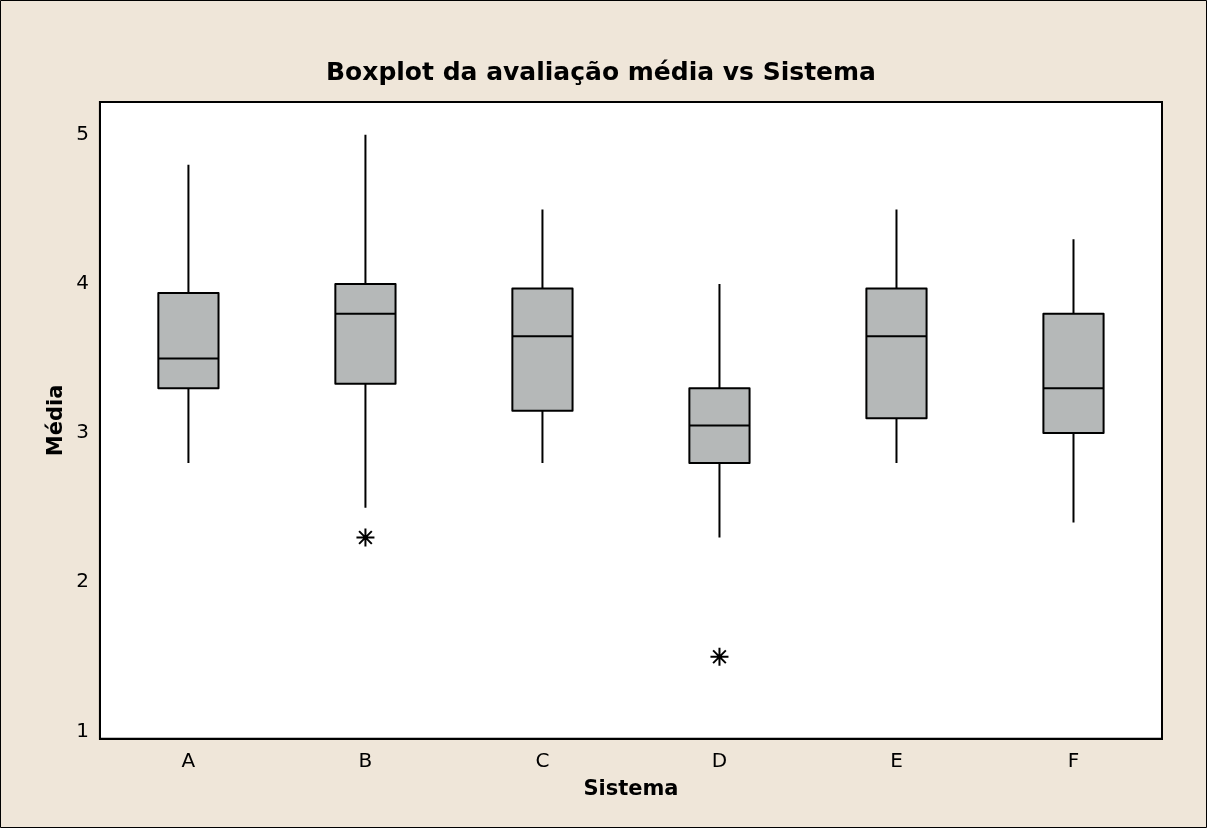 The width and height of the screenshot is (1207, 828). Describe the element at coordinates (719, 760) in the screenshot. I see `x-tick-label: D` at that location.